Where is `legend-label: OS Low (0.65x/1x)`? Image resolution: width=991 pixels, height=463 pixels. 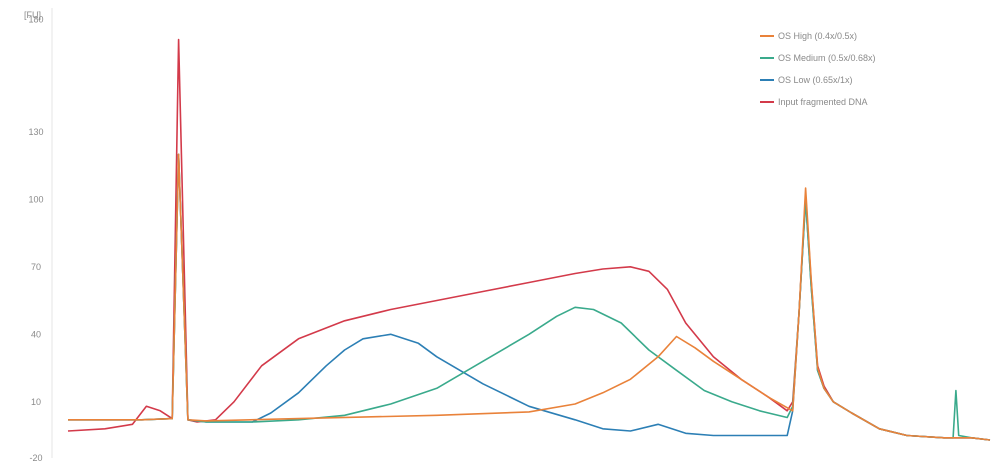 legend-label: OS Low (0.65x/1x) is located at coordinates (815, 80).